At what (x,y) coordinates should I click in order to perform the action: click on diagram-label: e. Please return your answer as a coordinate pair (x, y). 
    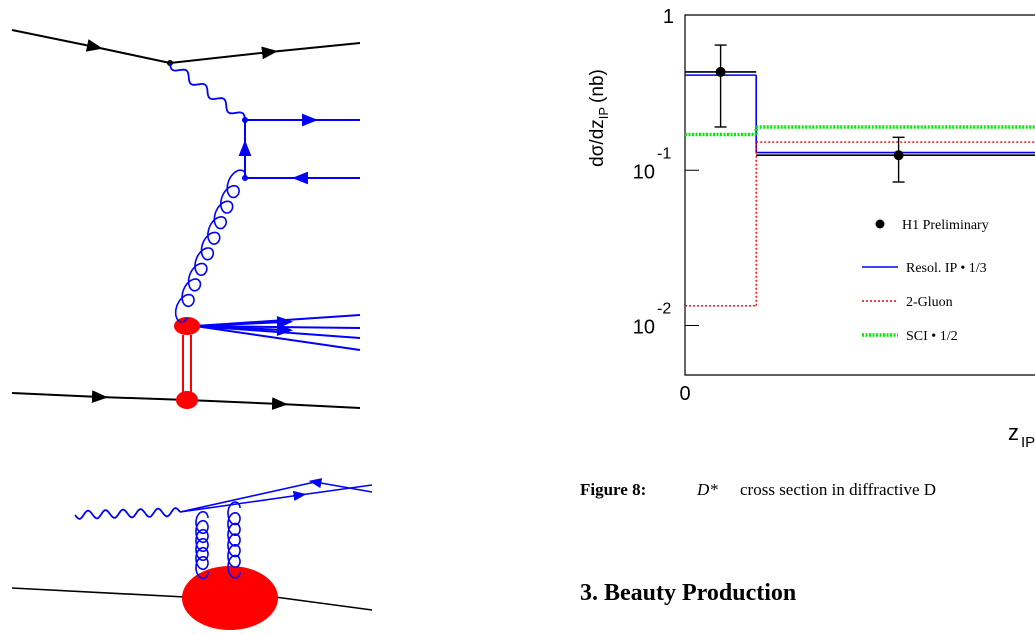
    Looking at the image, I should click on (12, 49).